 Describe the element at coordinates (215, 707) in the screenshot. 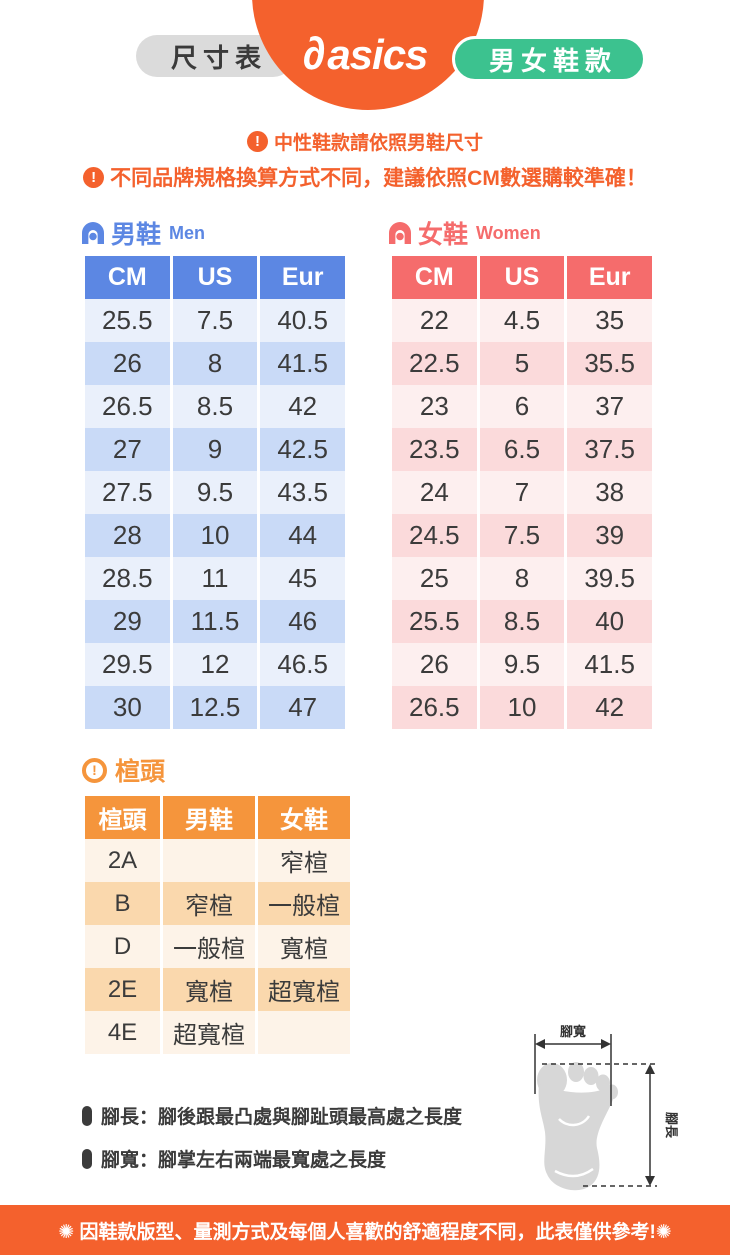

I see `table-cell: 12.5` at that location.